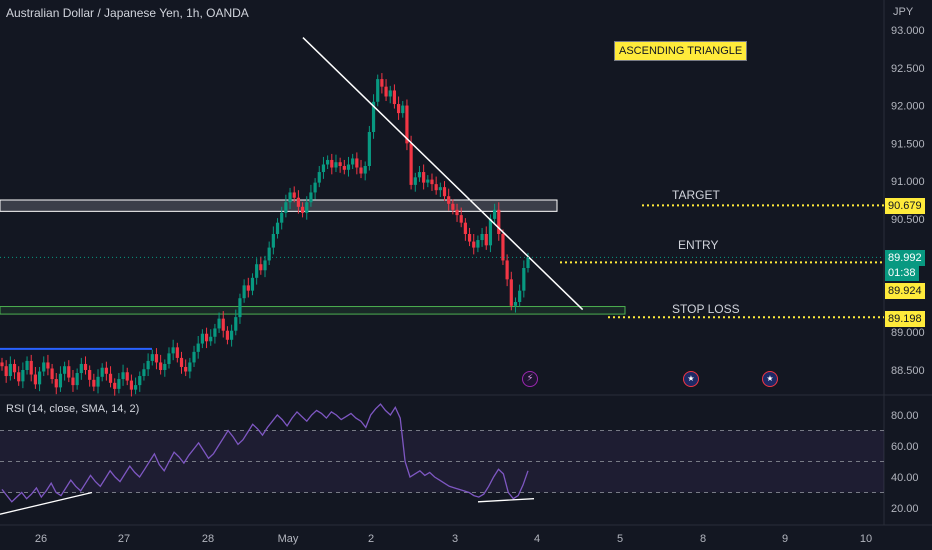 Image resolution: width=932 pixels, height=550 pixels. What do you see at coordinates (537, 539) in the screenshot?
I see `time-tick-label: 4` at bounding box center [537, 539].